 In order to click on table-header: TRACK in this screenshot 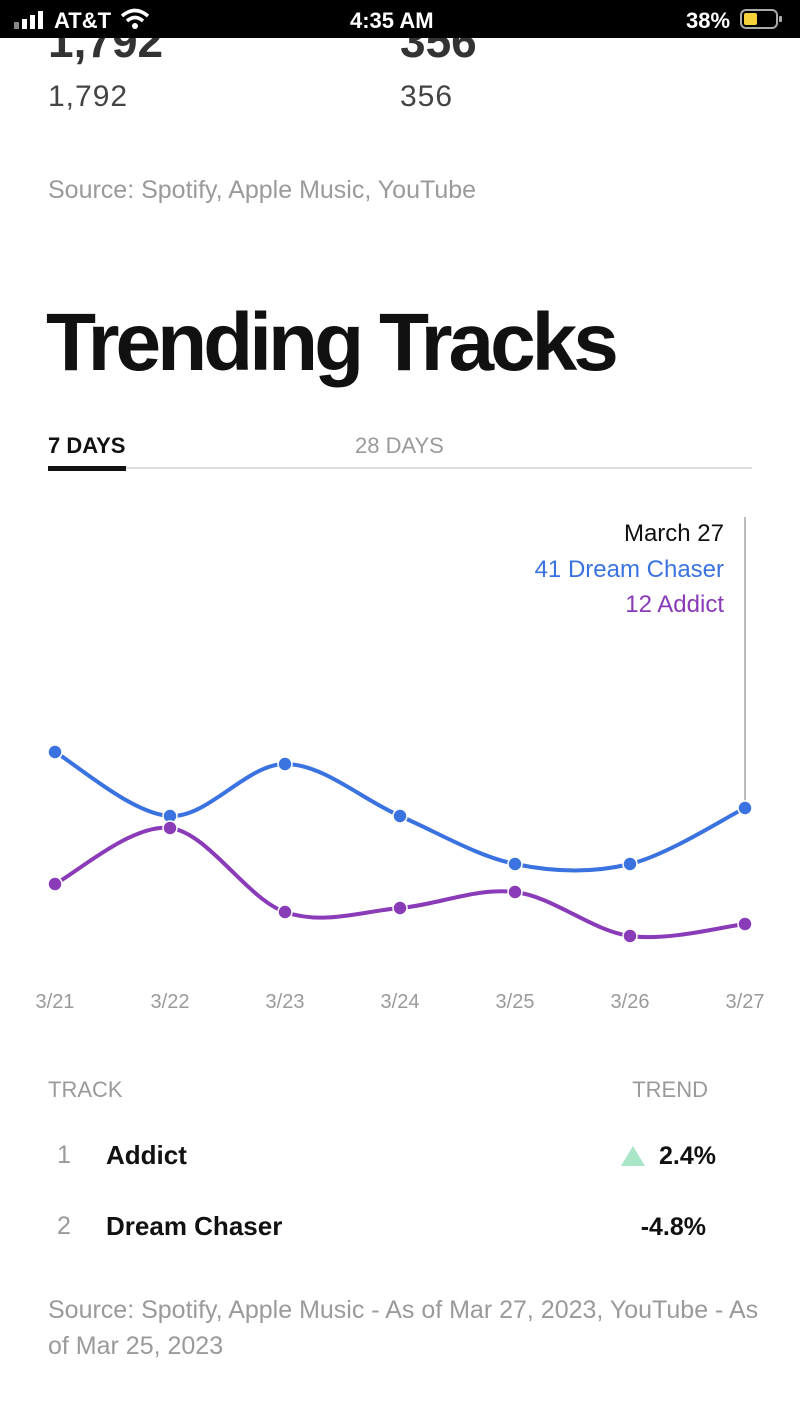, I will do `click(85, 1089)`.